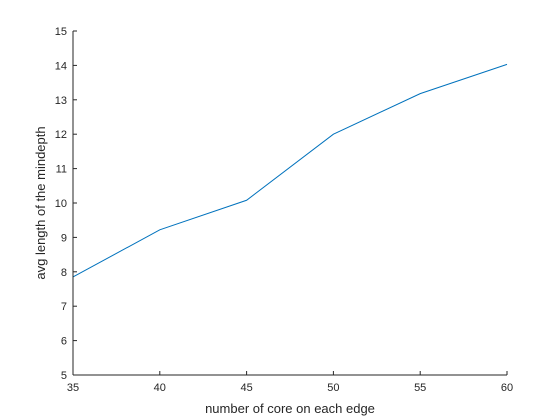 The width and height of the screenshot is (560, 420). What do you see at coordinates (61, 135) in the screenshot?
I see `y-tick-label: 12` at bounding box center [61, 135].